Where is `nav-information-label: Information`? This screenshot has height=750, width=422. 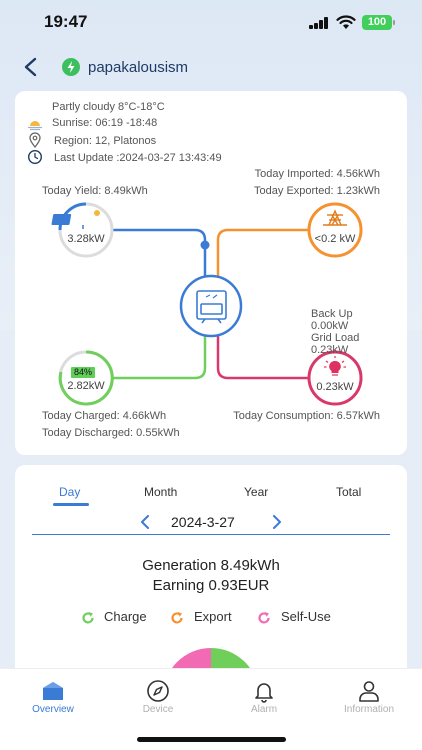 nav-information-label: Information is located at coordinates (369, 709).